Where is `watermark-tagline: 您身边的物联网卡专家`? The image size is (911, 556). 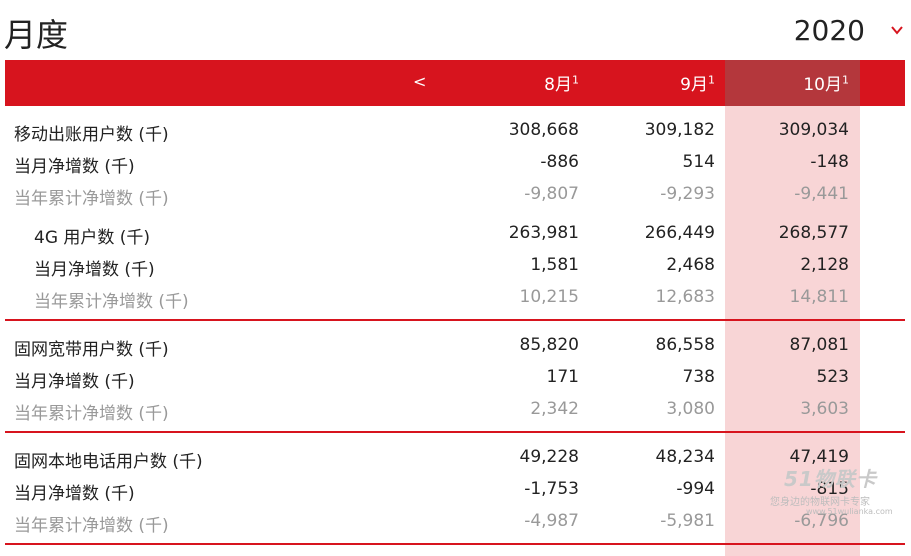 watermark-tagline: 您身边的物联网卡专家 is located at coordinates (820, 502).